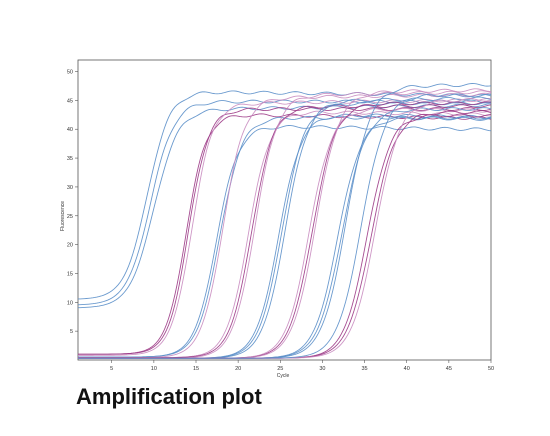 Image resolution: width=550 pixels, height=436 pixels. Describe the element at coordinates (238, 369) in the screenshot. I see `x-tick-label: 20` at that location.